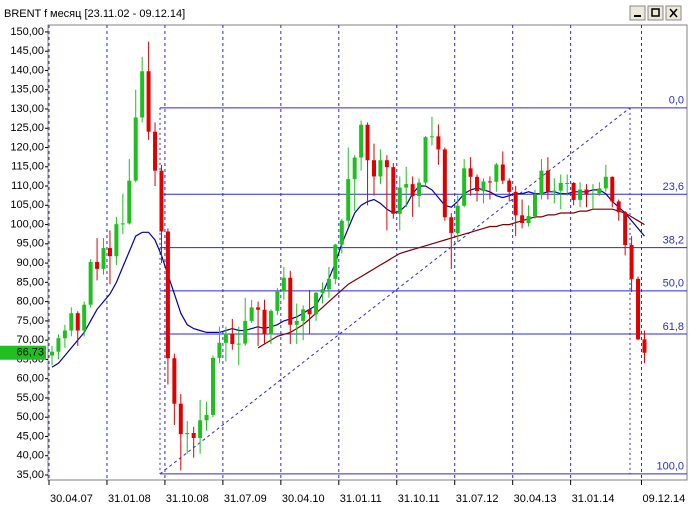 The width and height of the screenshot is (689, 507). What do you see at coordinates (27, 186) in the screenshot?
I see `y-tick-label: 110,00` at bounding box center [27, 186].